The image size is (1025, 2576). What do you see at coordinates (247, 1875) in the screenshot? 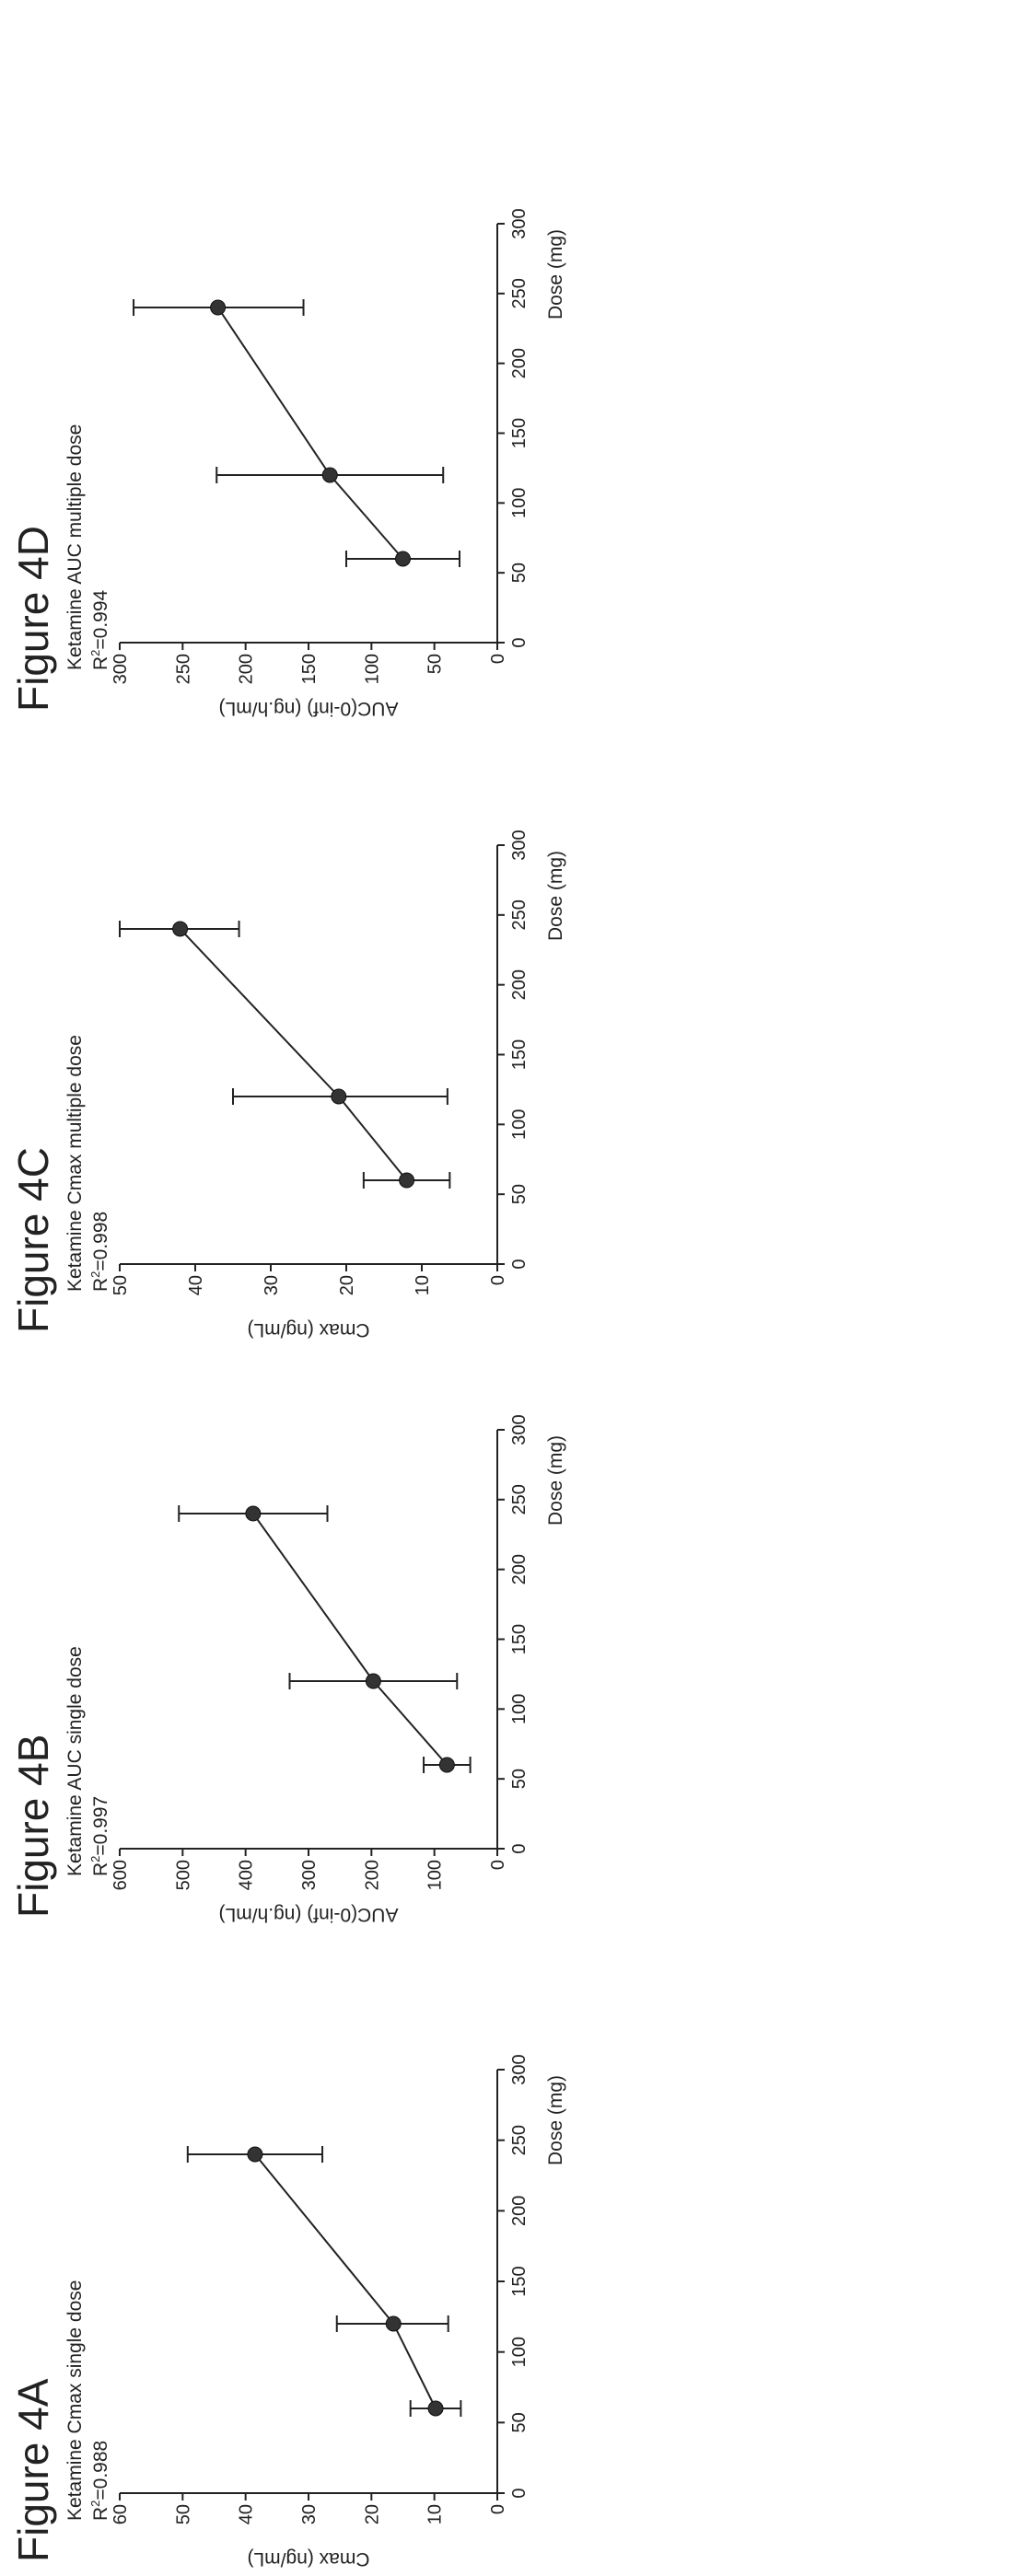
I see `y-tick-label: 400` at bounding box center [247, 1875].